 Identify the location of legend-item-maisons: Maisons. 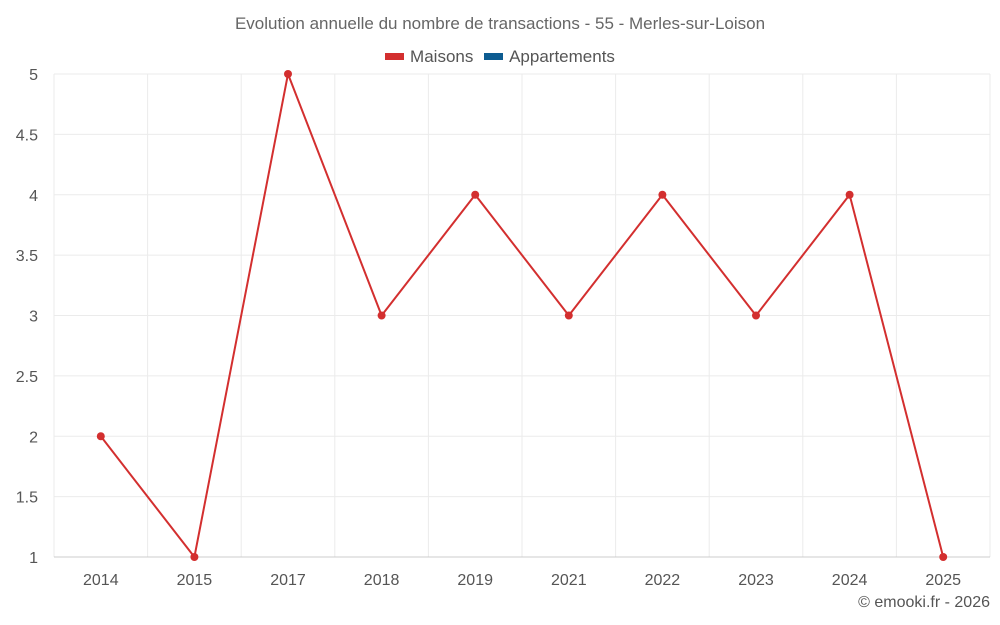
(429, 57).